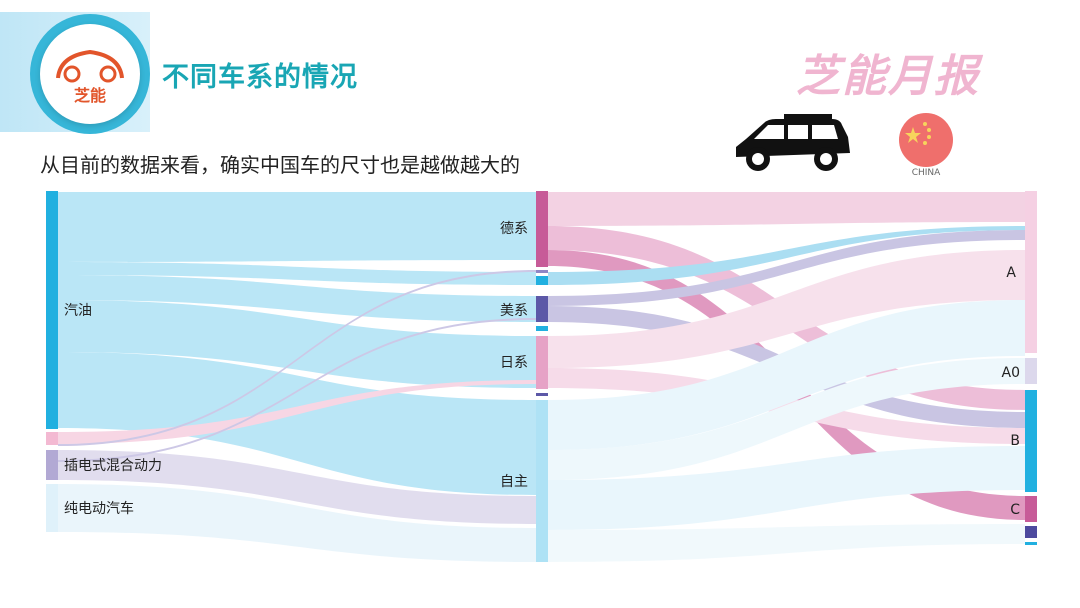 The height and width of the screenshot is (608, 1080). I want to click on node-american, so click(542, 309).